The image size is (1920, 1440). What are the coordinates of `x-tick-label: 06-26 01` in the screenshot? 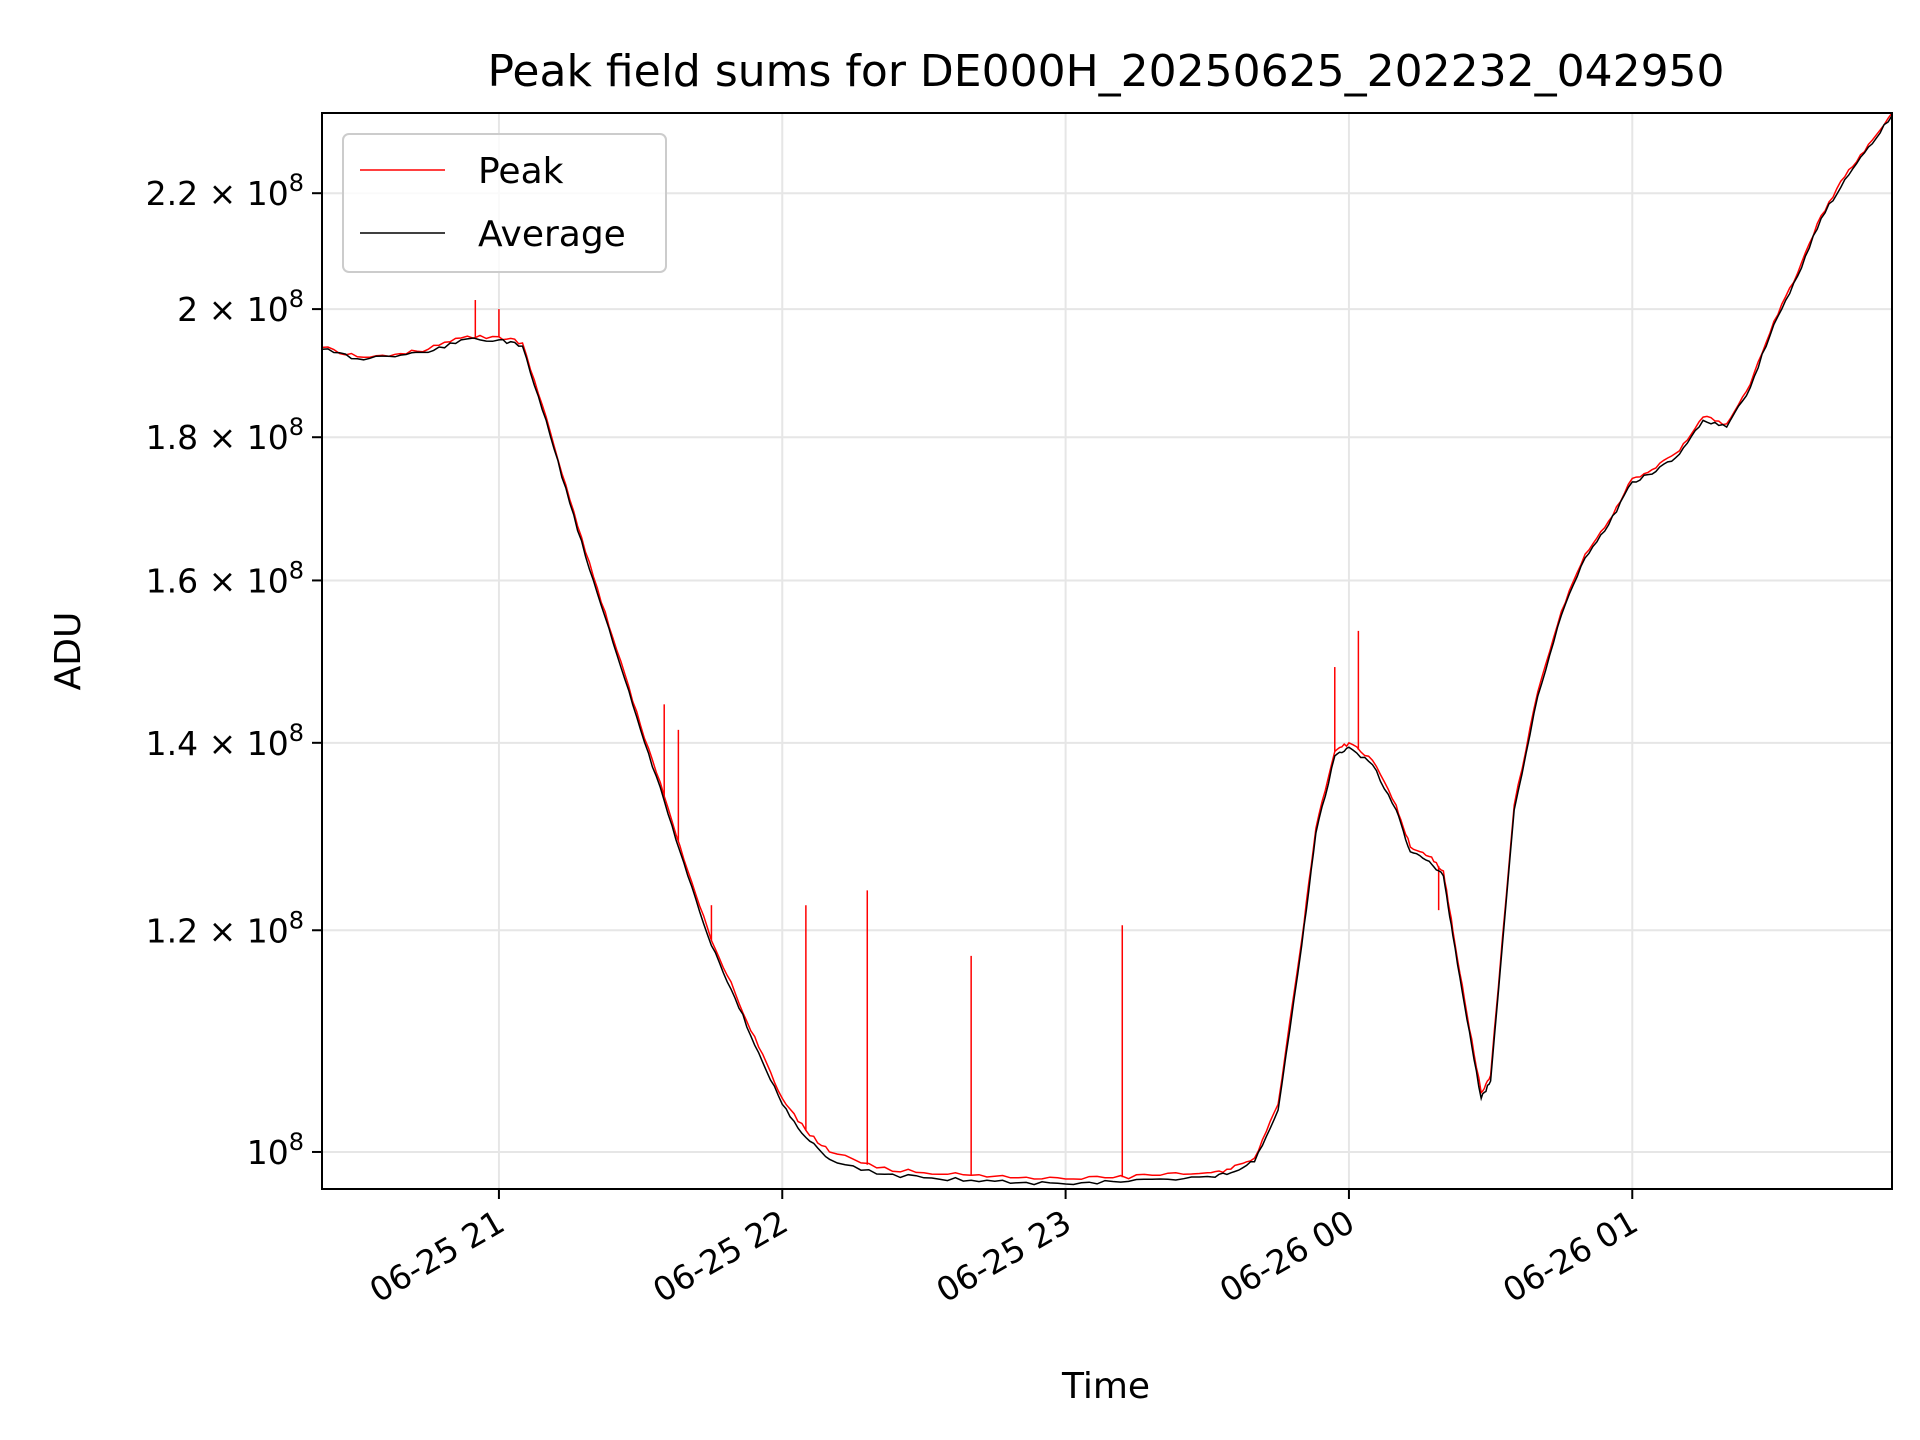 It's located at (1570, 1256).